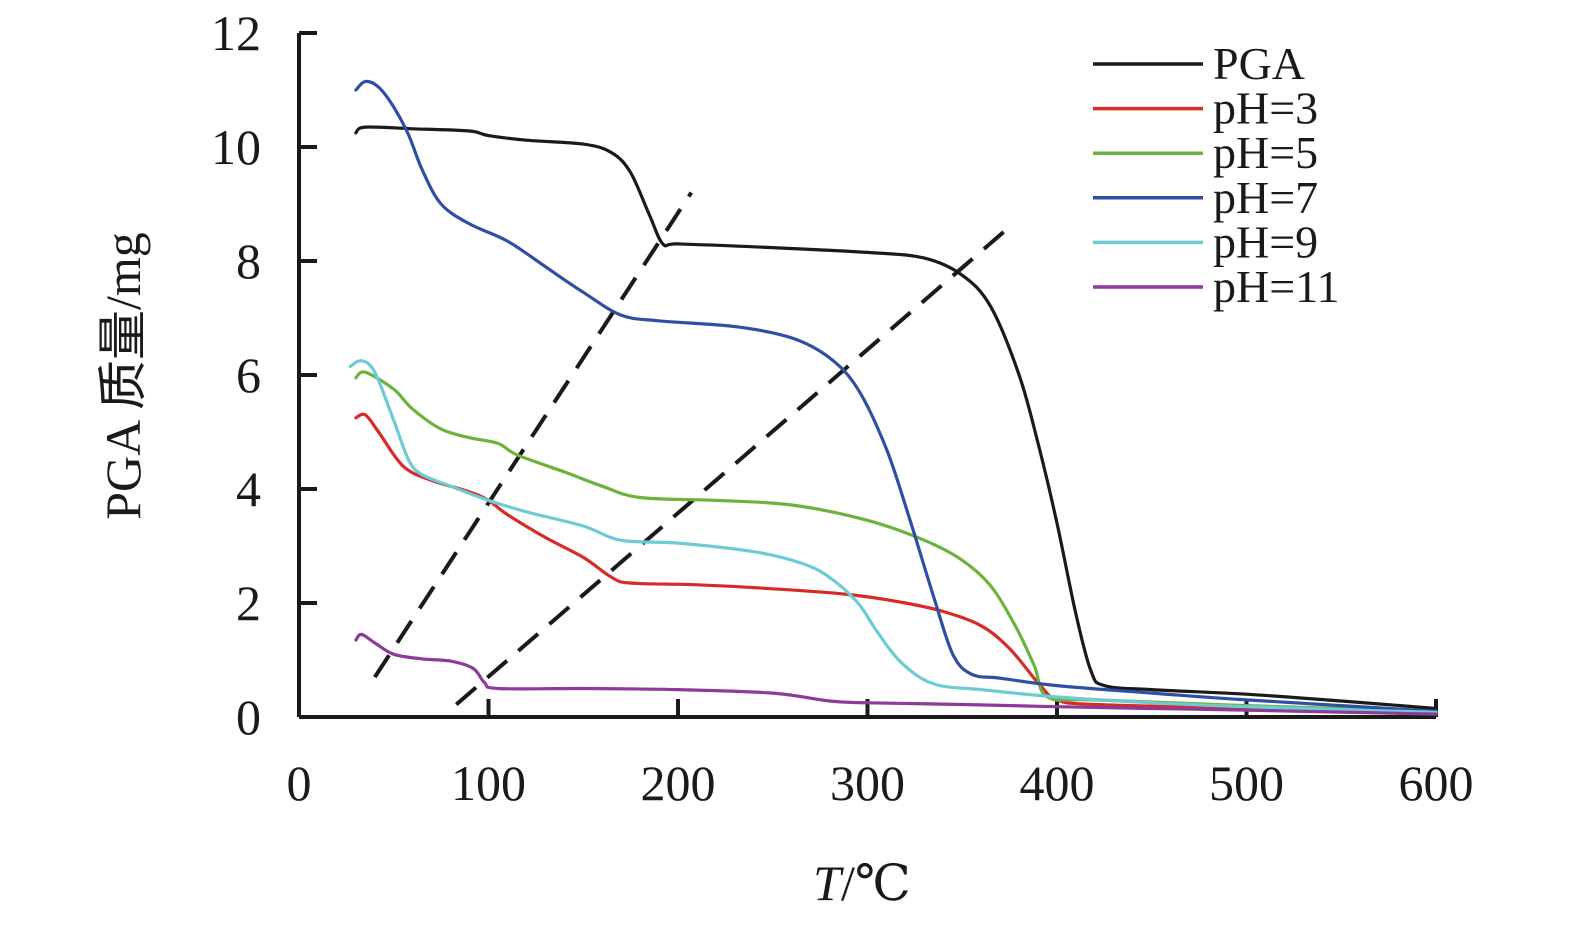  Describe the element at coordinates (678, 783) in the screenshot. I see `x-tick-label: 200` at that location.